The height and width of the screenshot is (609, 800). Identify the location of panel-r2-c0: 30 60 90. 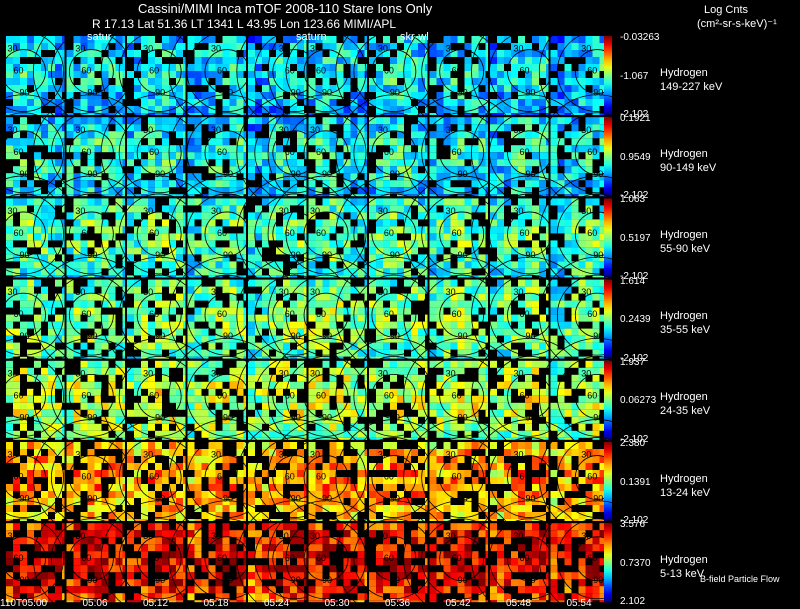
(41, 234).